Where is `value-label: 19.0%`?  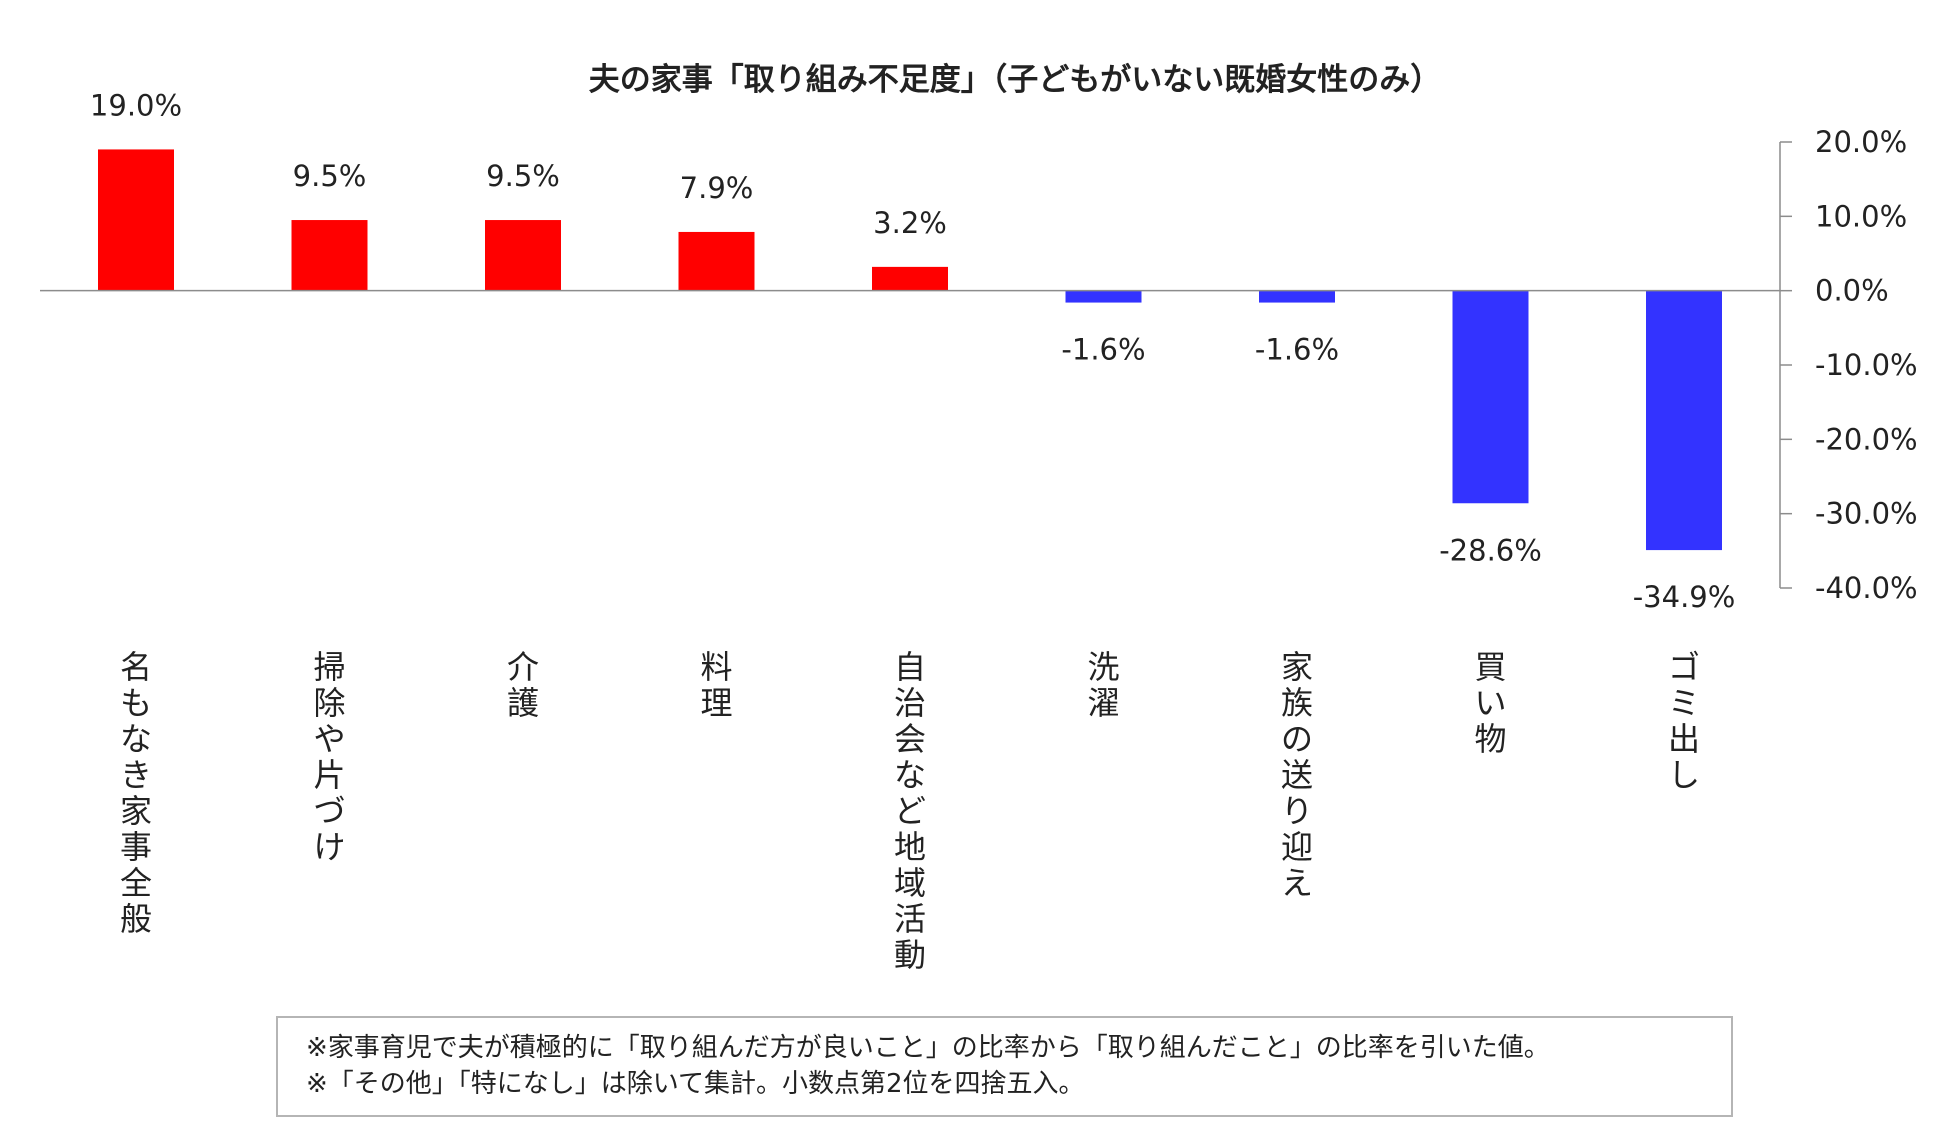
value-label: 19.0% is located at coordinates (136, 105).